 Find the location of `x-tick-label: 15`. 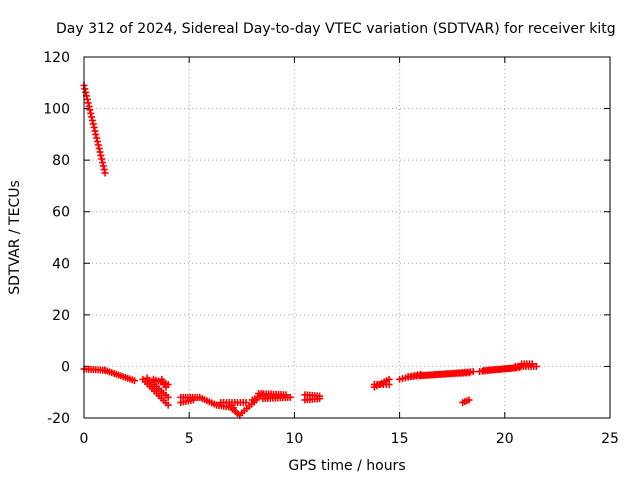

x-tick-label: 15 is located at coordinates (400, 439).